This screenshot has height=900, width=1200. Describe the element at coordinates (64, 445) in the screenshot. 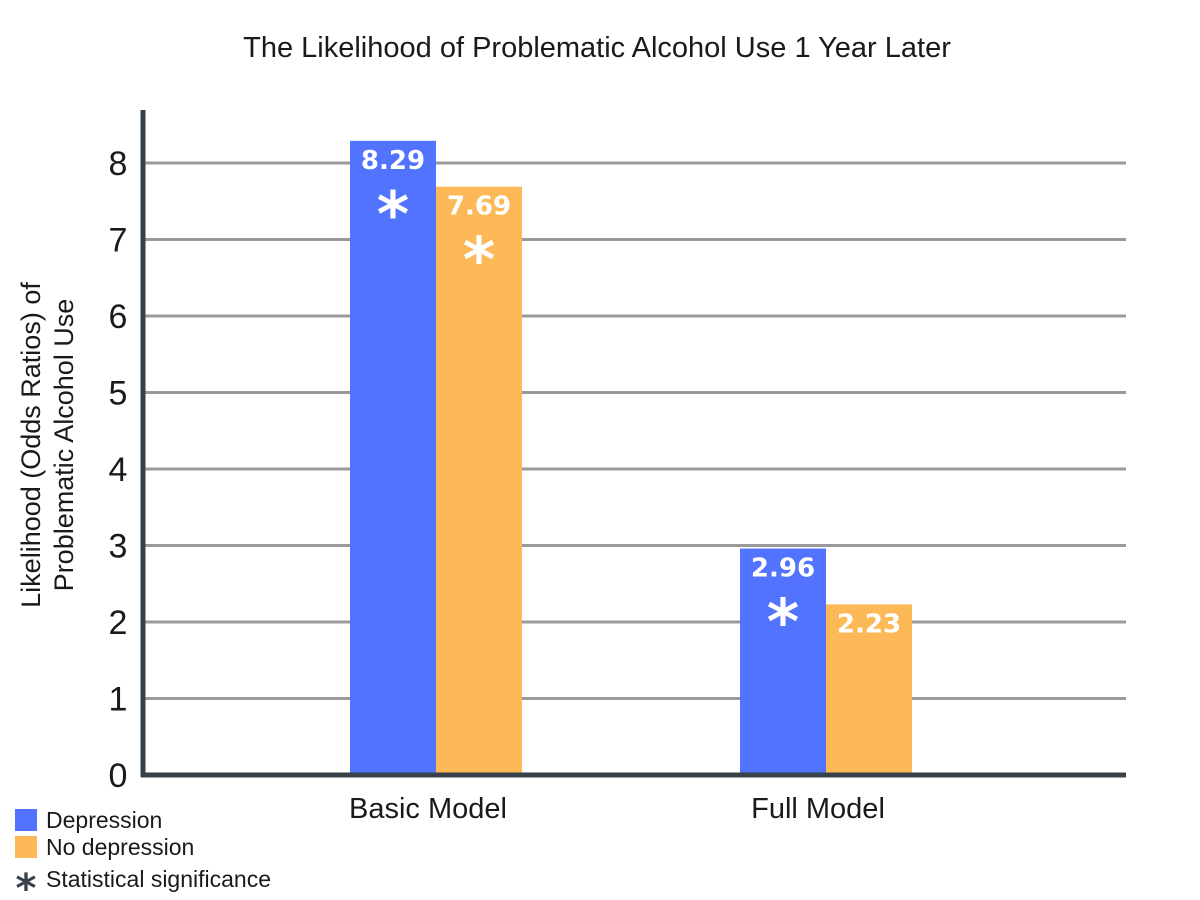

I see `y-axis-label-line-2: Problematic Alcohol Use` at that location.